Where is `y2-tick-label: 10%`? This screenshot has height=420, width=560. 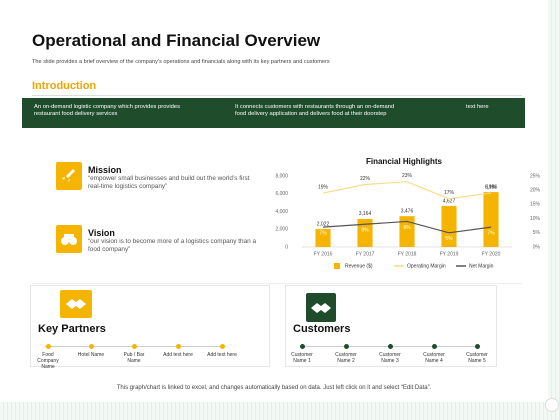
y2-tick-label: 10% is located at coordinates (535, 219).